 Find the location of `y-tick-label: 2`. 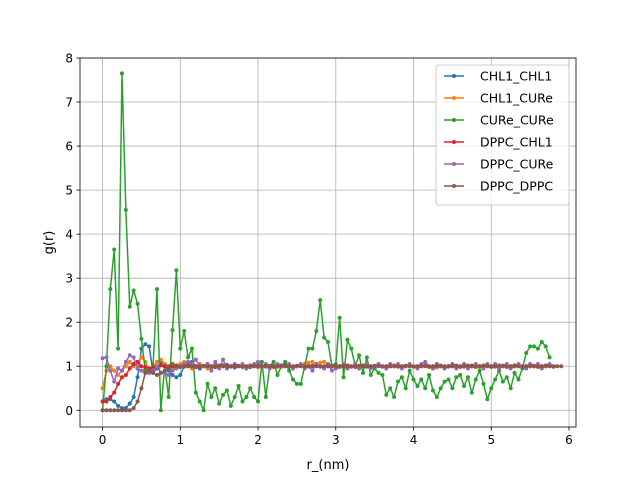

y-tick-label: 2 is located at coordinates (69, 323).